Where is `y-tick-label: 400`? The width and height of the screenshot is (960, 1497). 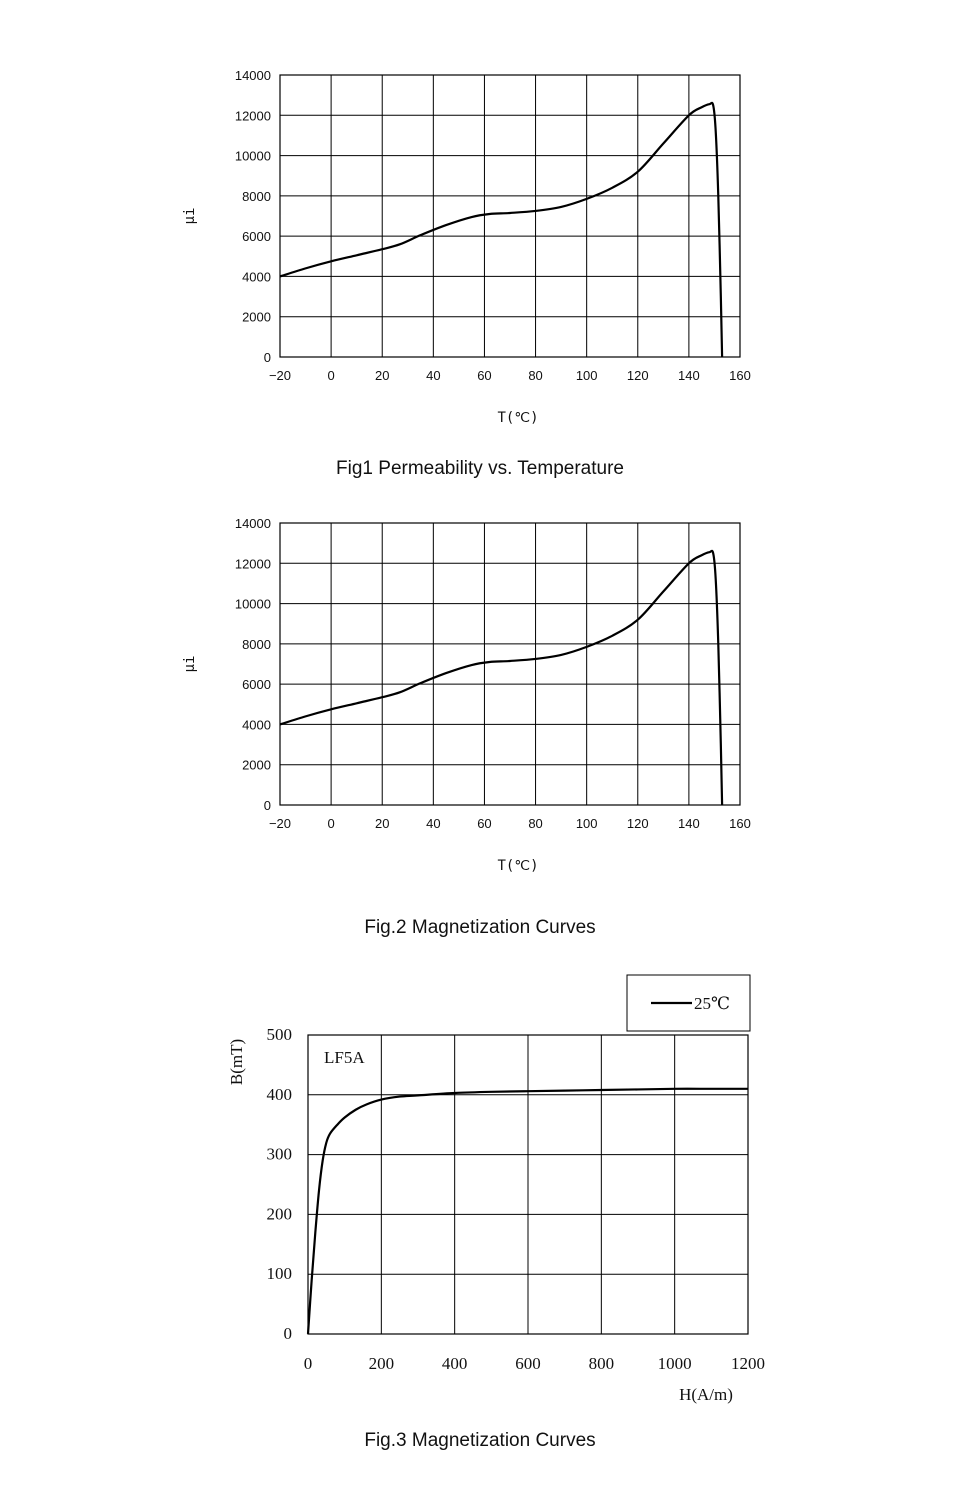 y-tick-label: 400 is located at coordinates (280, 1094).